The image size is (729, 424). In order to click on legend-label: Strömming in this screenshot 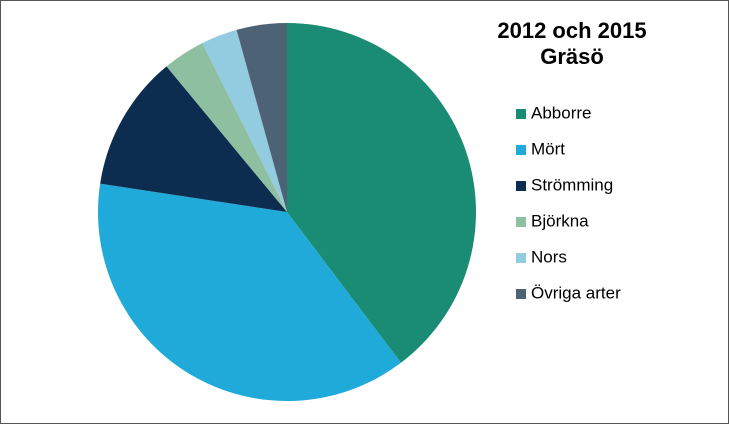, I will do `click(572, 184)`.